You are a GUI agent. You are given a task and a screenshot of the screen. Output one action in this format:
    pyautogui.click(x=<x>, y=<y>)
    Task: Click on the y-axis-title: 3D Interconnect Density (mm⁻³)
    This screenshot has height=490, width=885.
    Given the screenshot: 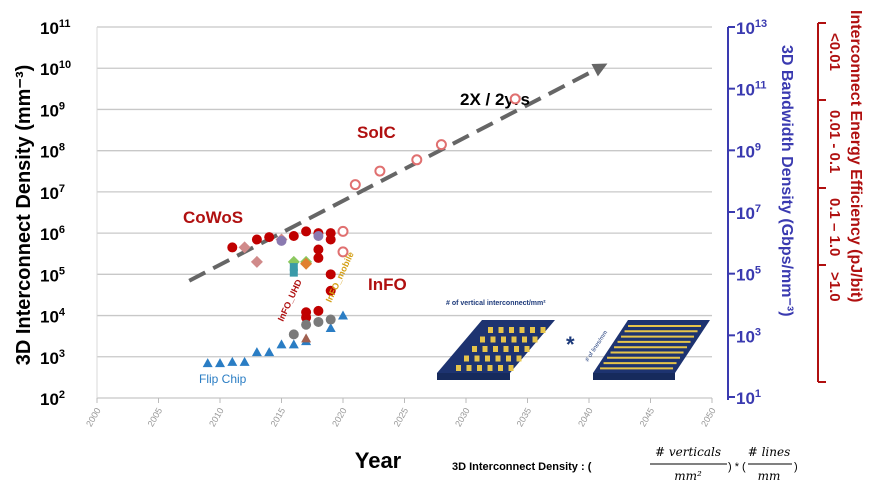 What is the action you would take?
    pyautogui.click(x=24, y=215)
    